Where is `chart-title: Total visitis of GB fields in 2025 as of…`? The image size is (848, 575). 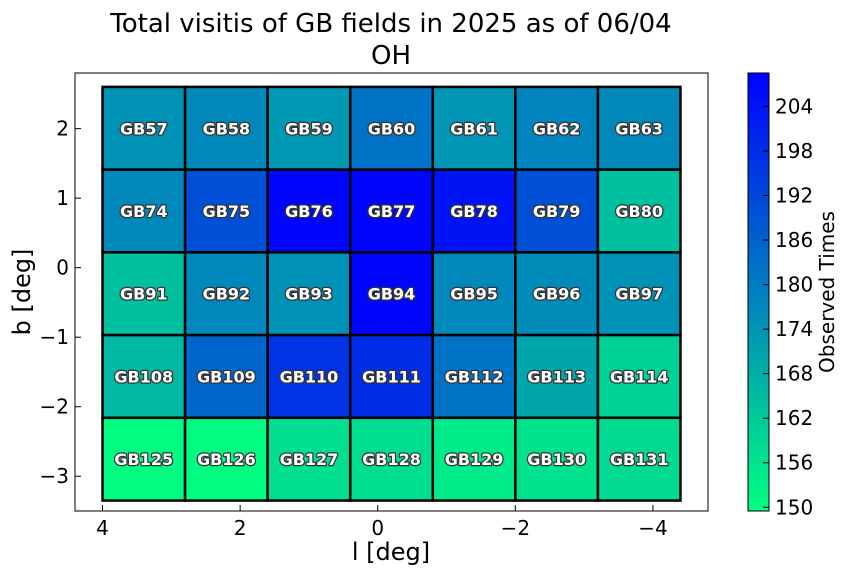 chart-title: Total visitis of GB fields in 2025 as of… is located at coordinates (390, 24).